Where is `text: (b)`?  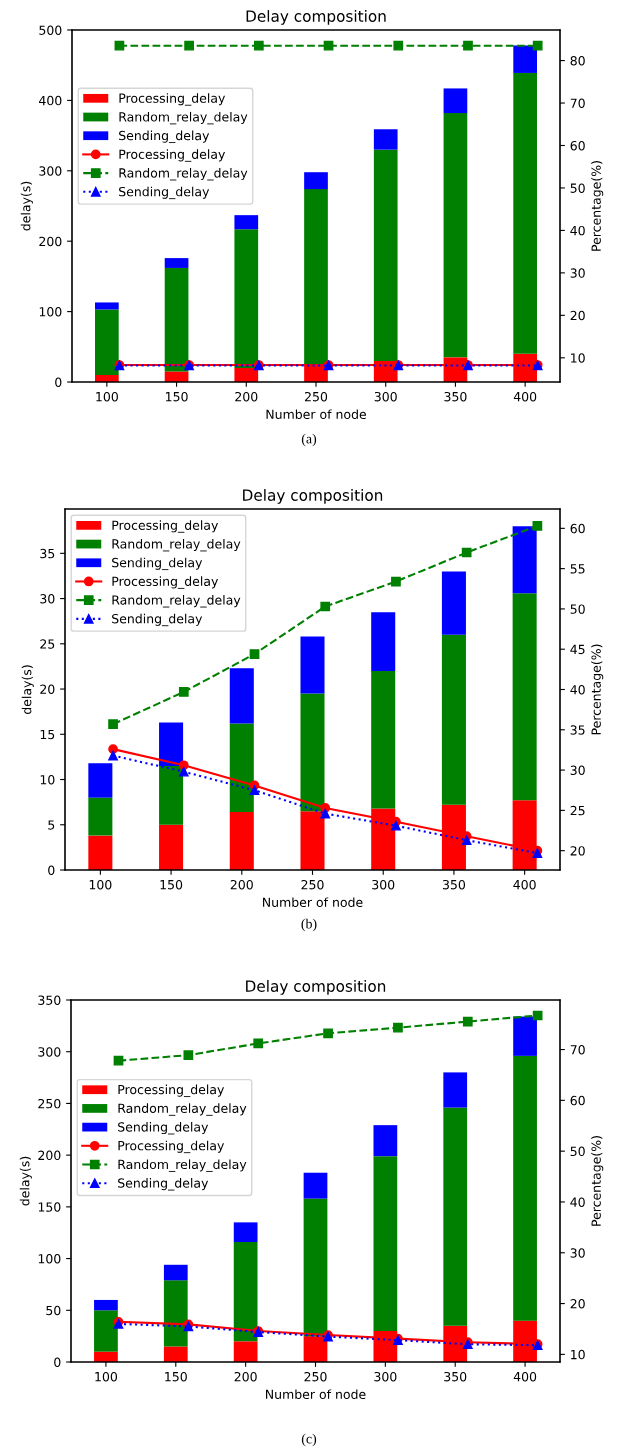 text: (b) is located at coordinates (309, 925).